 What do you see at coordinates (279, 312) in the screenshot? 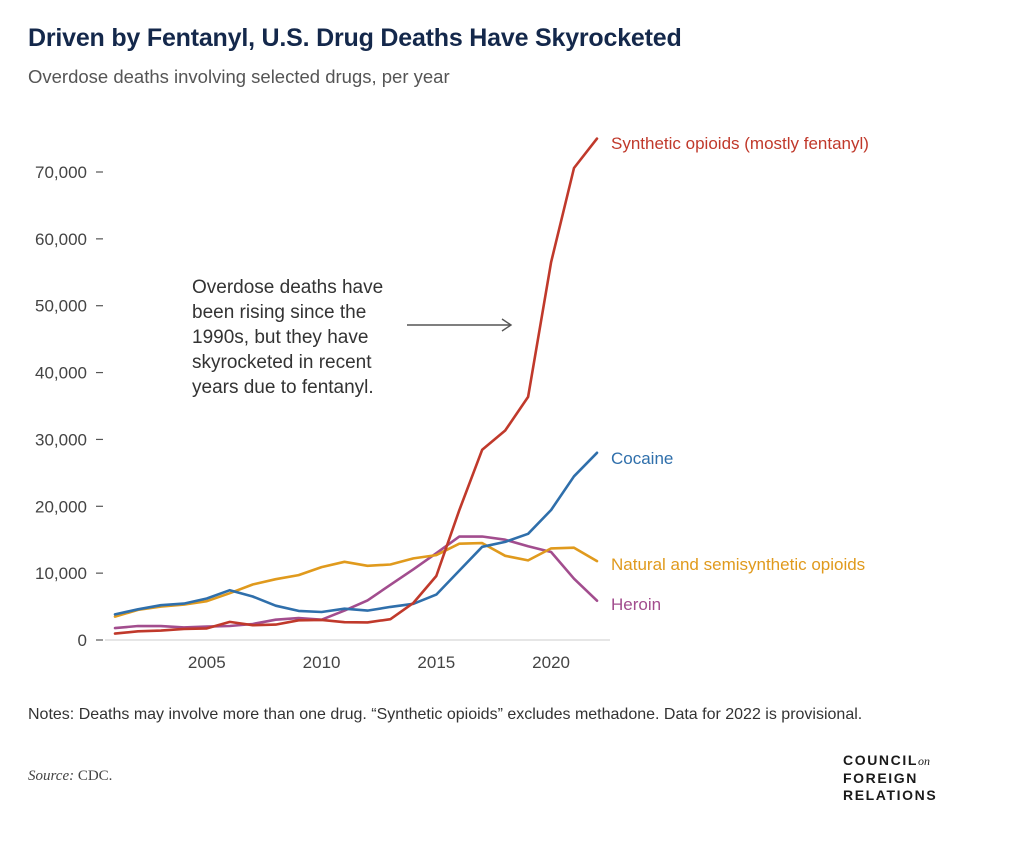
I see `annotation-line: been rising since the` at bounding box center [279, 312].